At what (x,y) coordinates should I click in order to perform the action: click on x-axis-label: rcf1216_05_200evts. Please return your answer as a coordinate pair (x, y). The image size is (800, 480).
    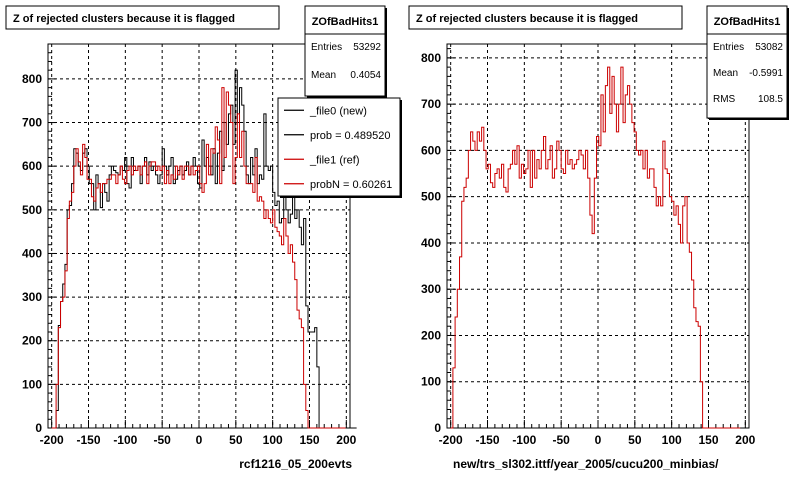
    Looking at the image, I should click on (295, 464).